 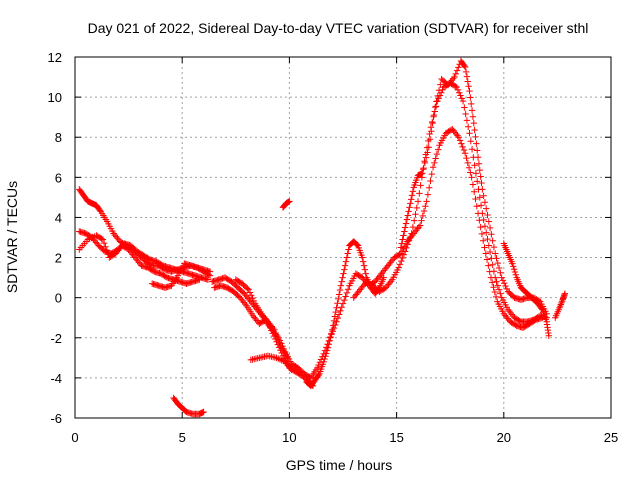 I want to click on series-track-p, so click(x=560, y=305).